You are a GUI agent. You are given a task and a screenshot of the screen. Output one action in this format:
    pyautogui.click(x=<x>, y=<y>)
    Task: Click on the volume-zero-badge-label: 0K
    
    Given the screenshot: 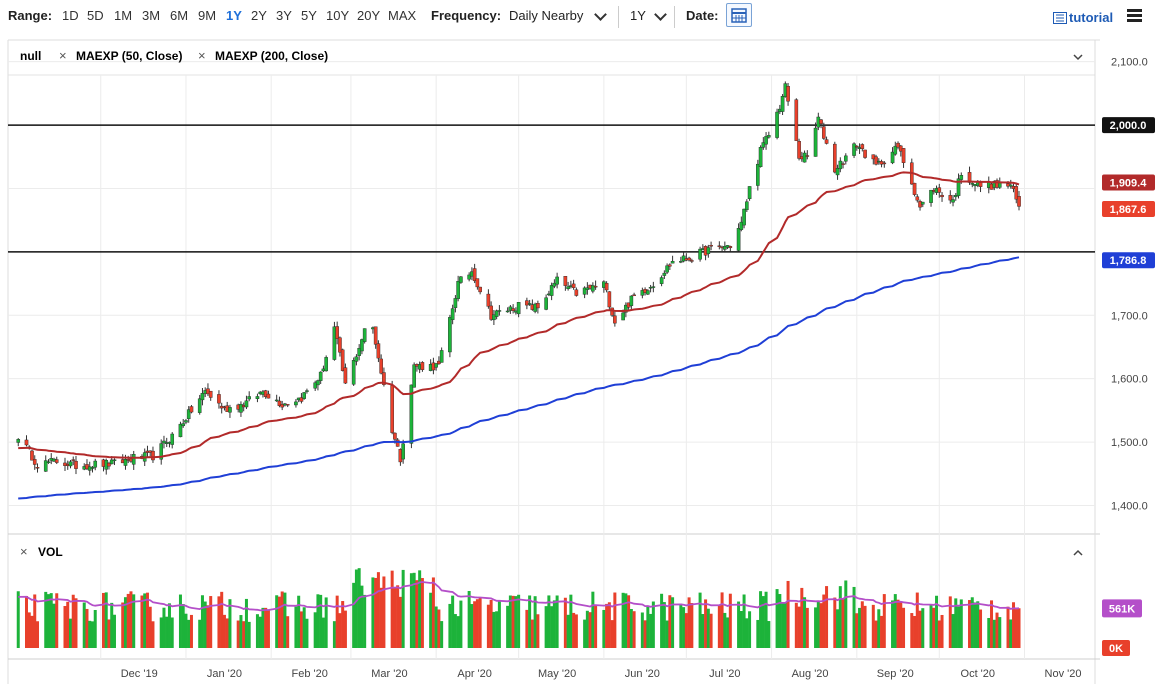 What is the action you would take?
    pyautogui.click(x=1116, y=649)
    